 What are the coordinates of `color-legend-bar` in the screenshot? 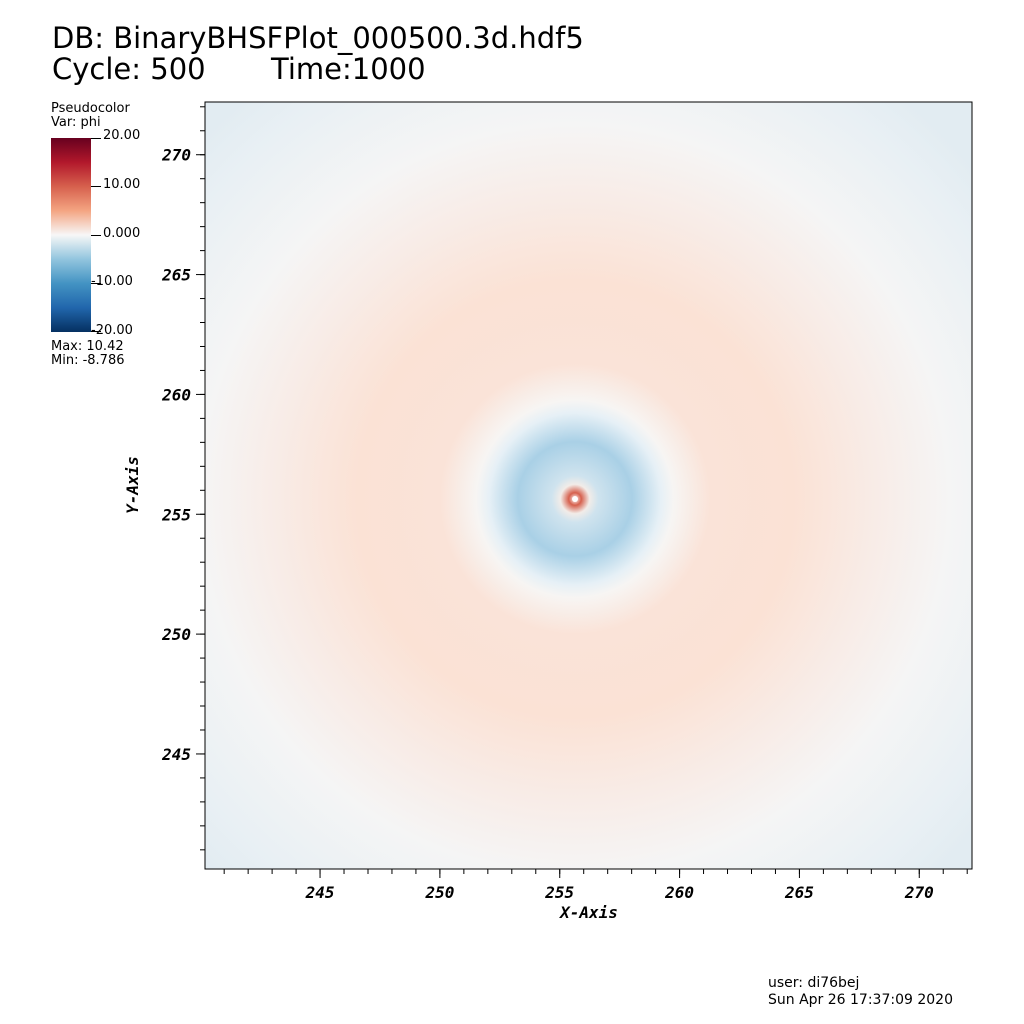 It's located at (71, 235).